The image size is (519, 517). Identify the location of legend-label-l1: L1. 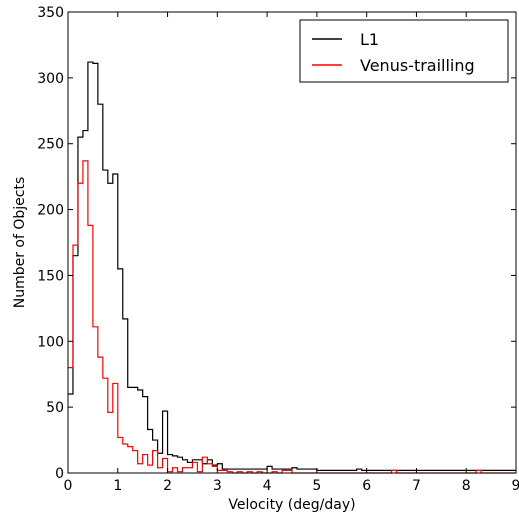
(369, 39).